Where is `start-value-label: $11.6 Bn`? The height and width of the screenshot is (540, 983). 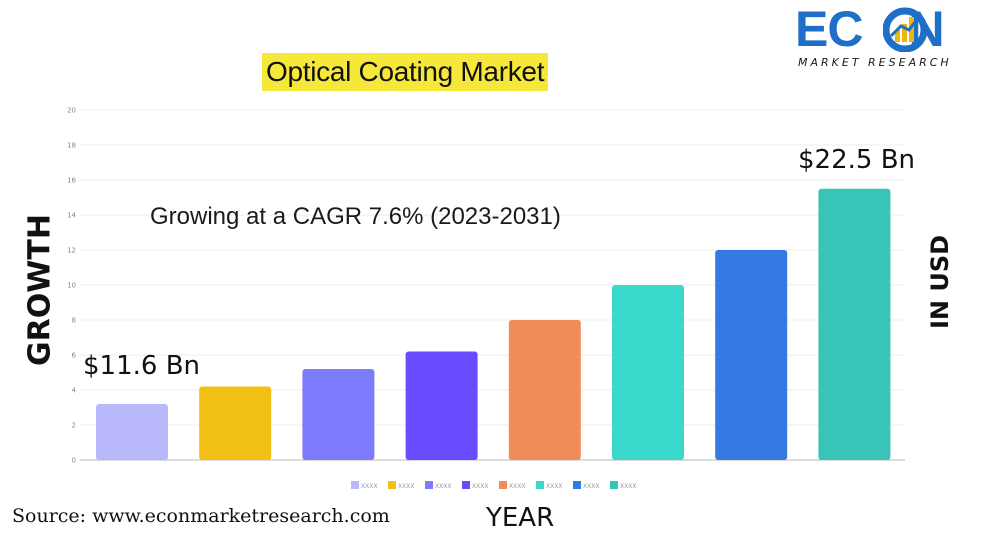 start-value-label: $11.6 Bn is located at coordinates (141, 366).